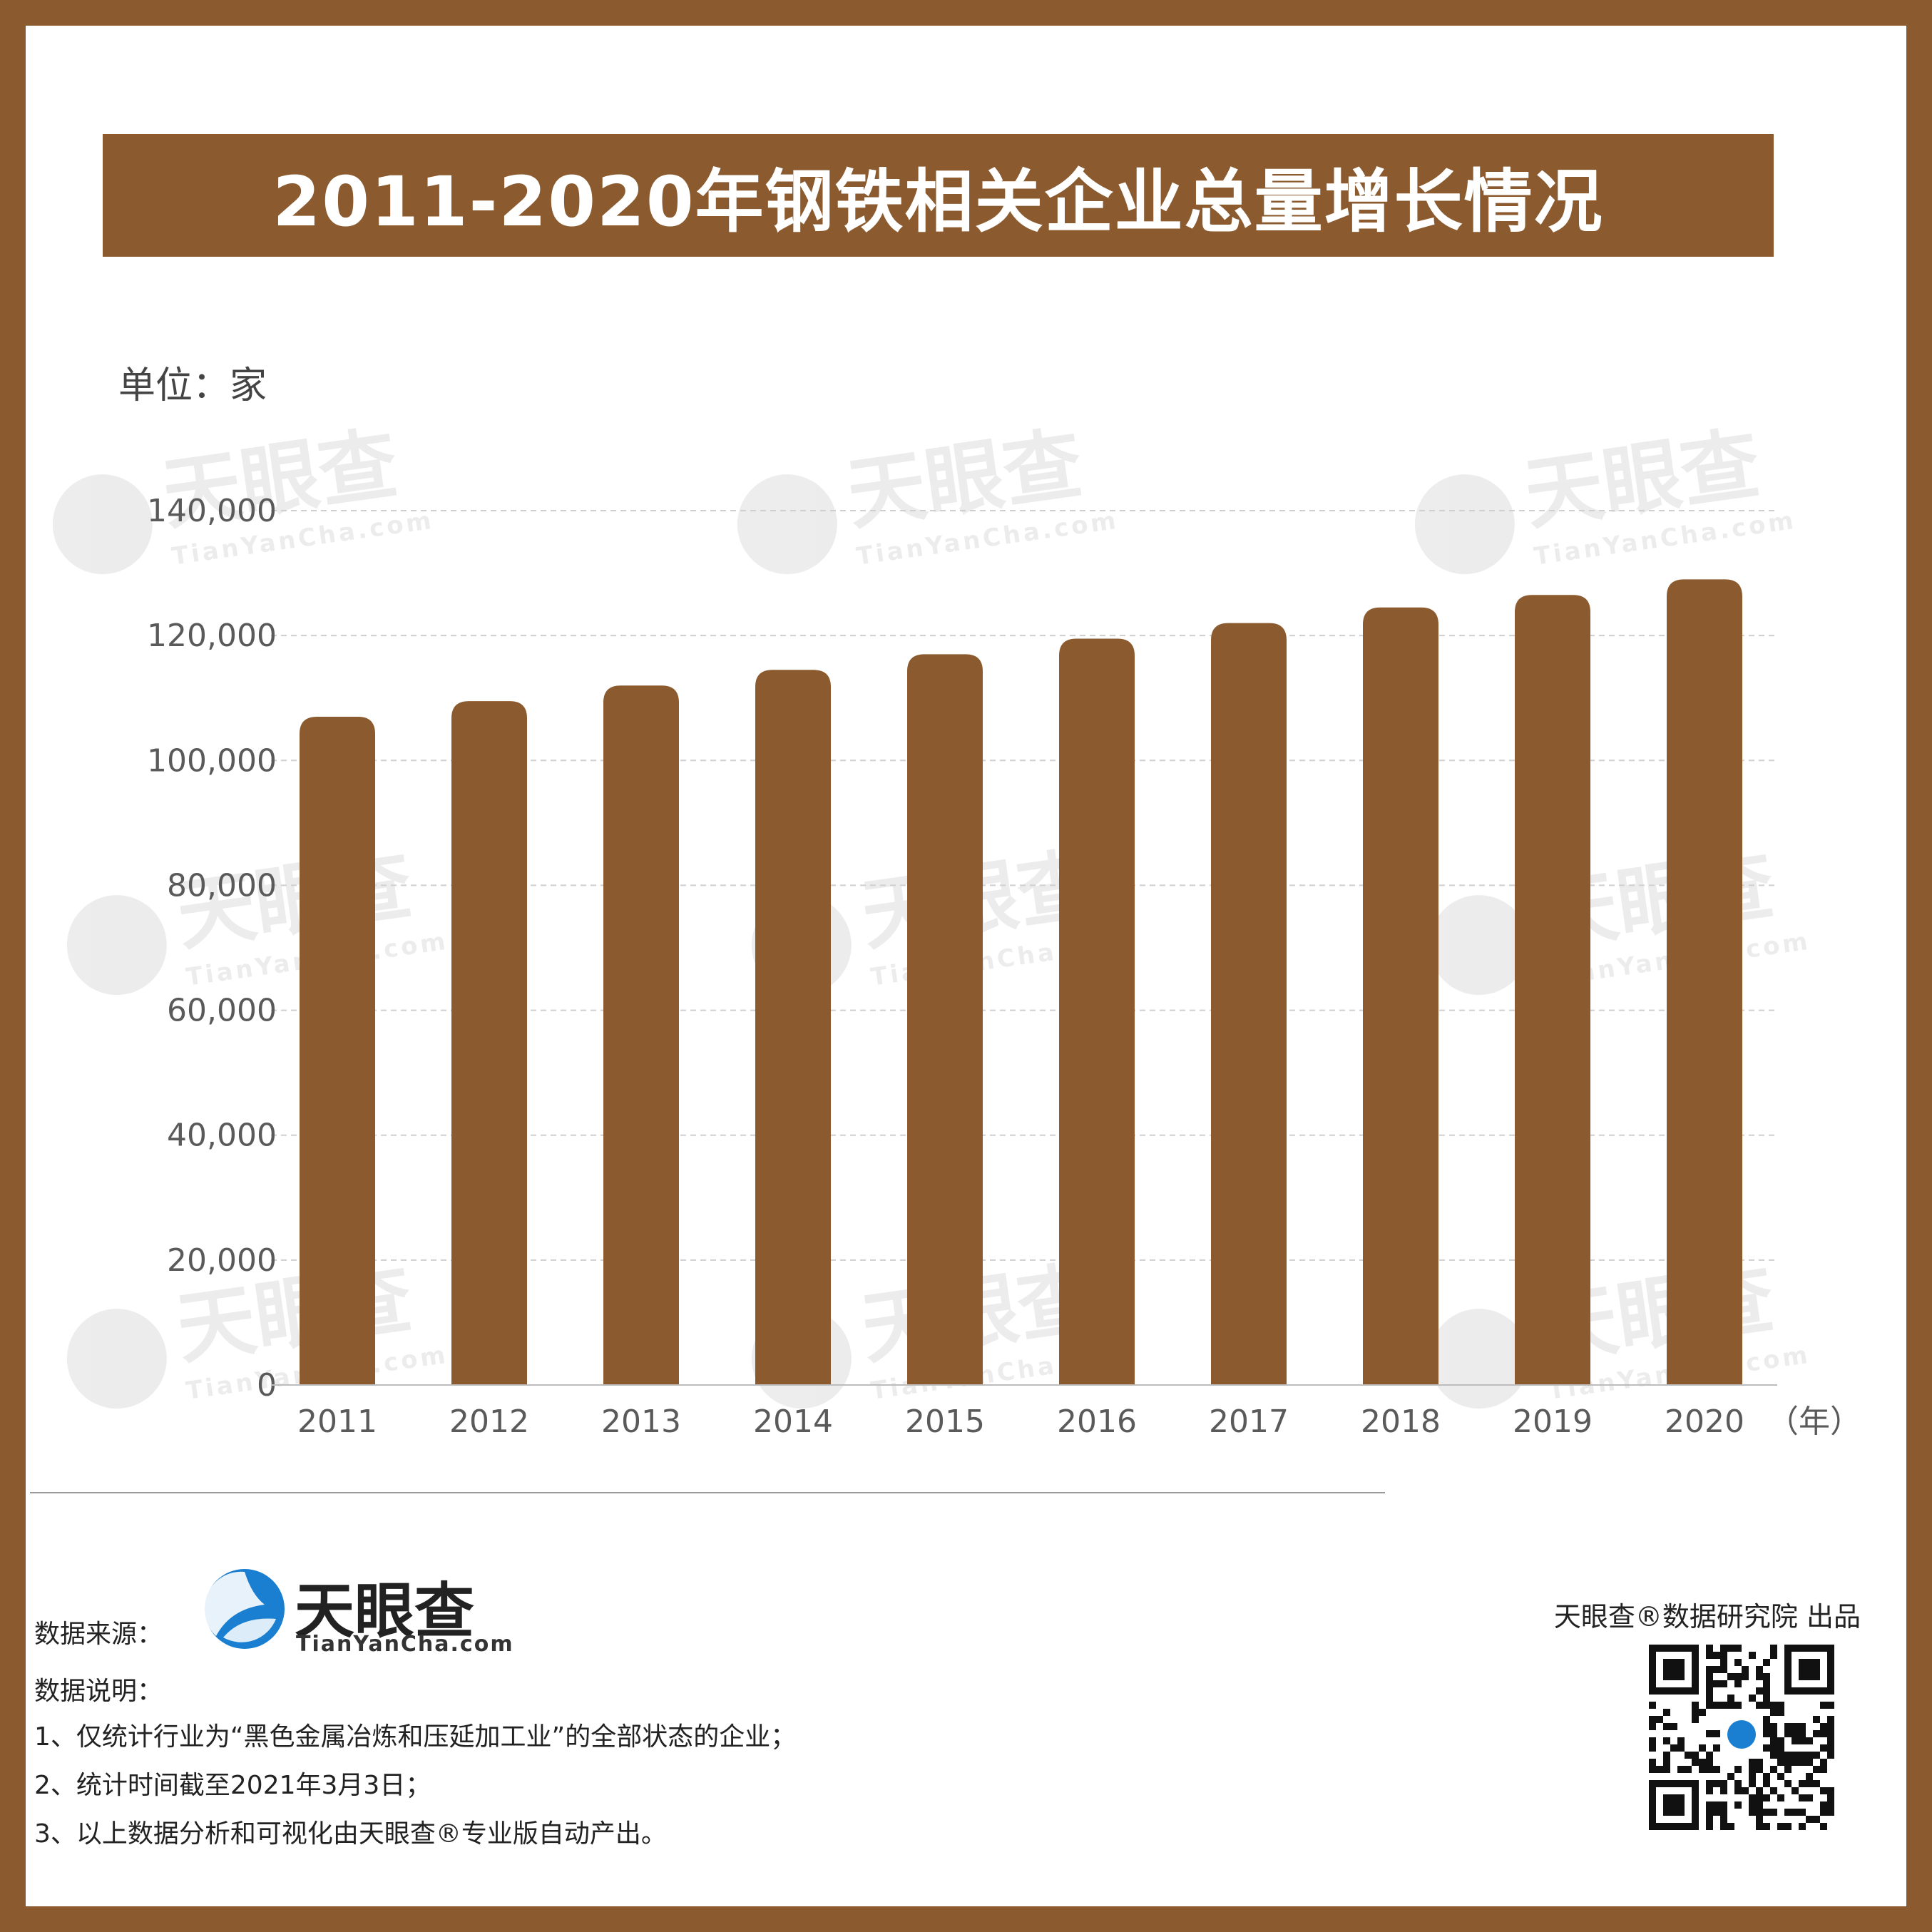 This screenshot has width=1932, height=1932. I want to click on x-tick-label: 2012, so click(489, 1422).